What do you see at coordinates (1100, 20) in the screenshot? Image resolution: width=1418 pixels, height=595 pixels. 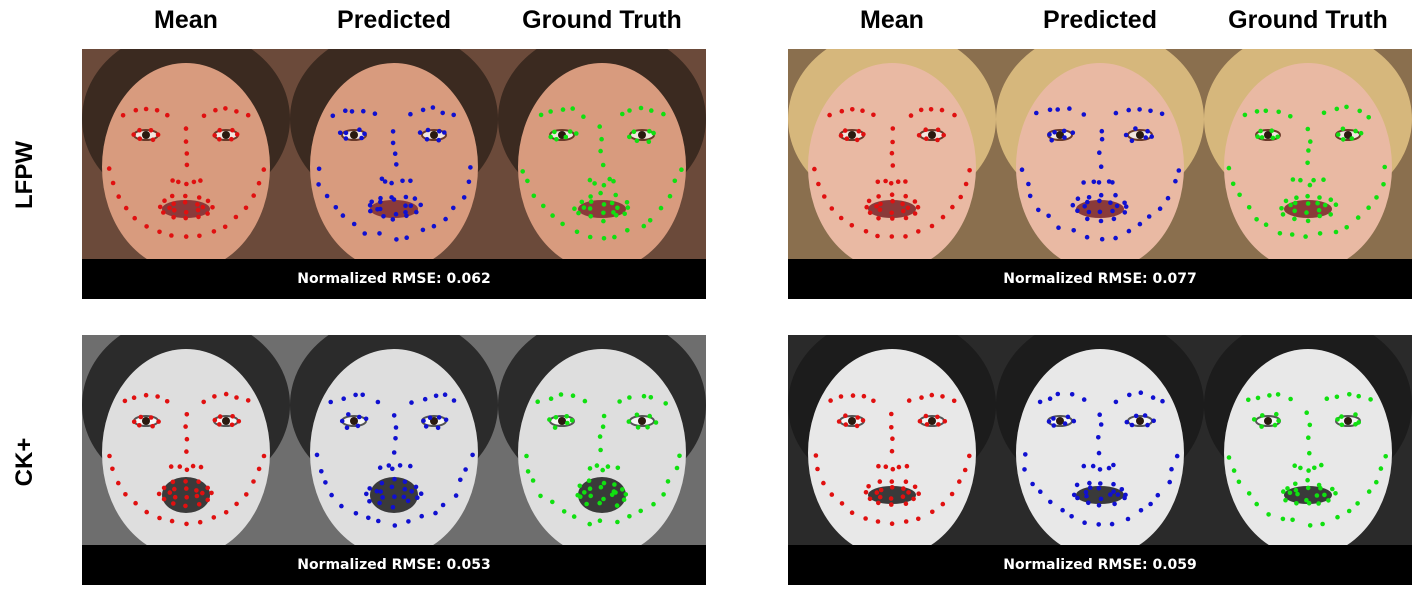 I see `header-right-predicted: Predicted` at bounding box center [1100, 20].